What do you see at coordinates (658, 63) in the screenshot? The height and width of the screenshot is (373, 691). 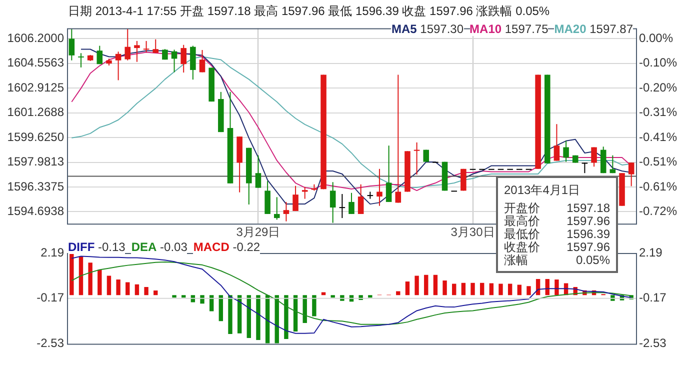 I see `y2-tick-label: -0.10%` at bounding box center [658, 63].